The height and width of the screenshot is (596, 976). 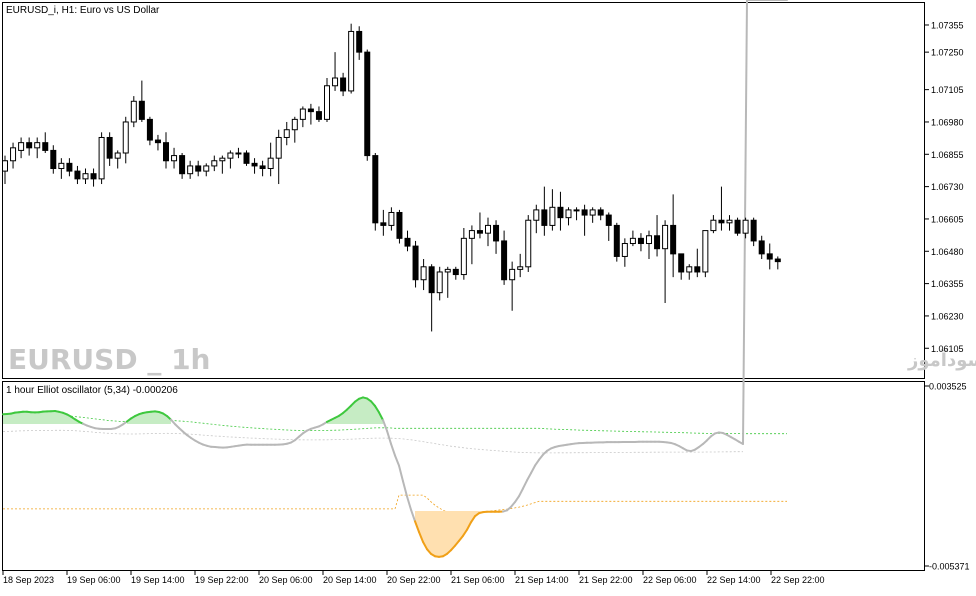 I want to click on price-tick-label: 1.06230, so click(x=947, y=316).